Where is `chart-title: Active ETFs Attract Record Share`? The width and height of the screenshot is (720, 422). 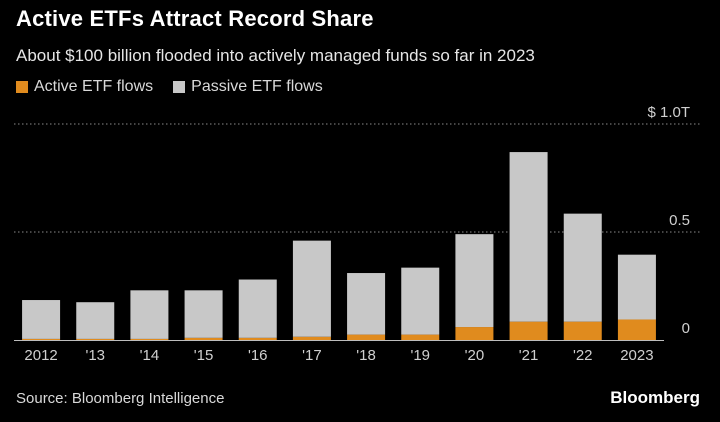
chart-title: Active ETFs Attract Record Share is located at coordinates (195, 18).